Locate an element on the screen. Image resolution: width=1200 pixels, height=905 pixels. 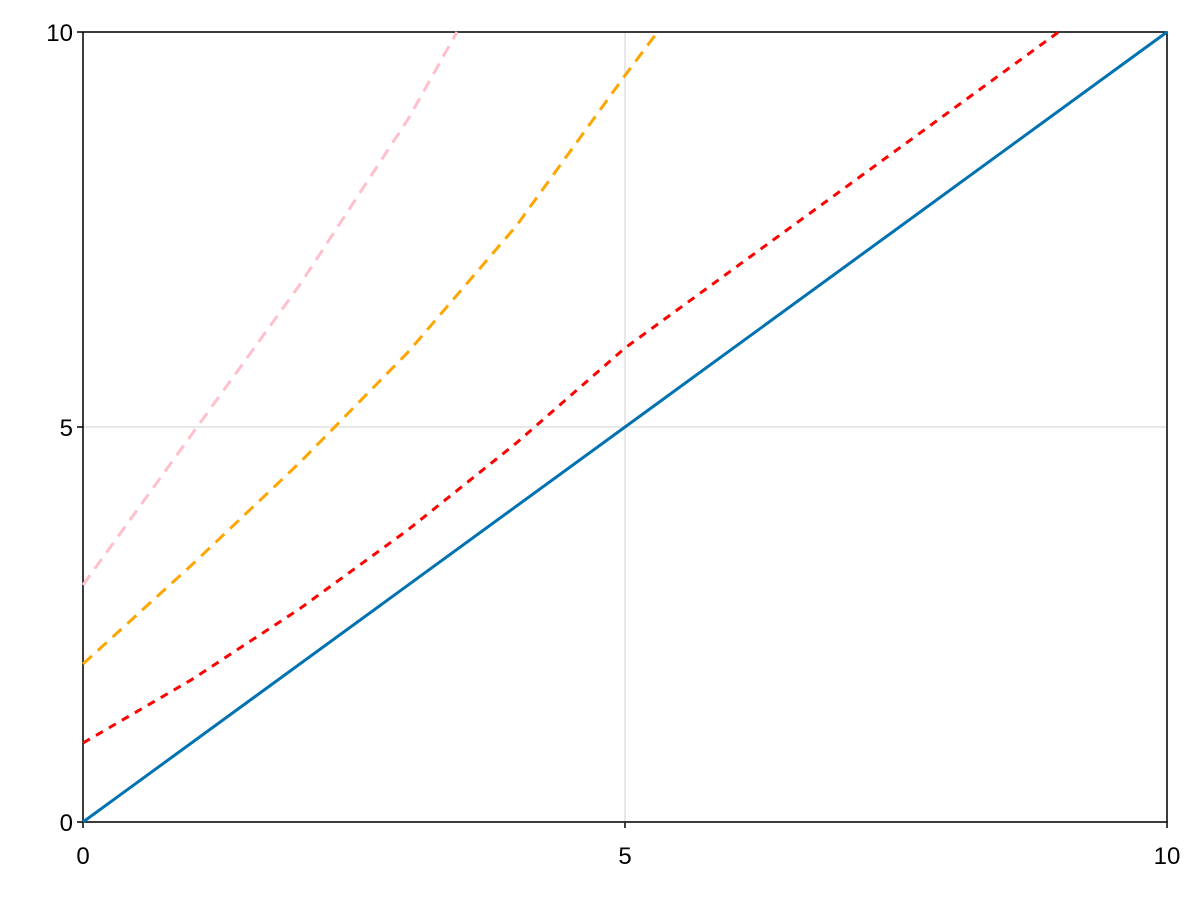
y-tick-label: 0 is located at coordinates (66, 823).